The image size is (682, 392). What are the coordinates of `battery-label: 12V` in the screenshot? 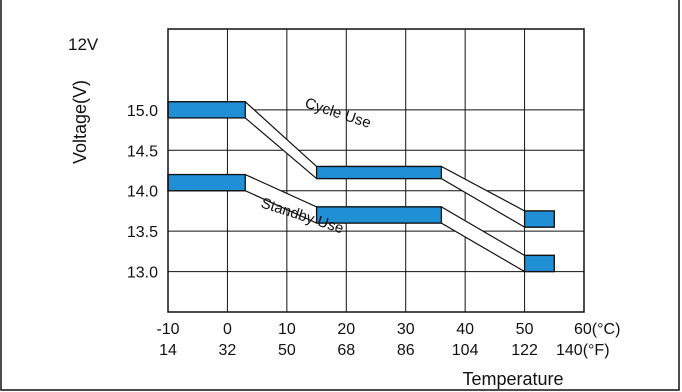 It's located at (83, 44).